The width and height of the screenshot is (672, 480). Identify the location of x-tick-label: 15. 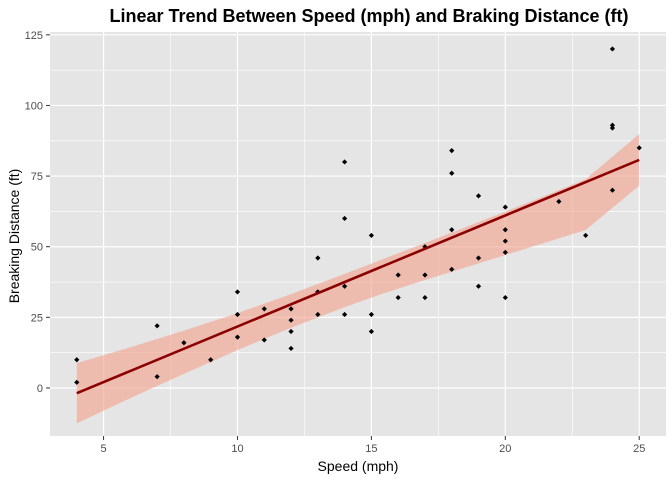
(371, 449).